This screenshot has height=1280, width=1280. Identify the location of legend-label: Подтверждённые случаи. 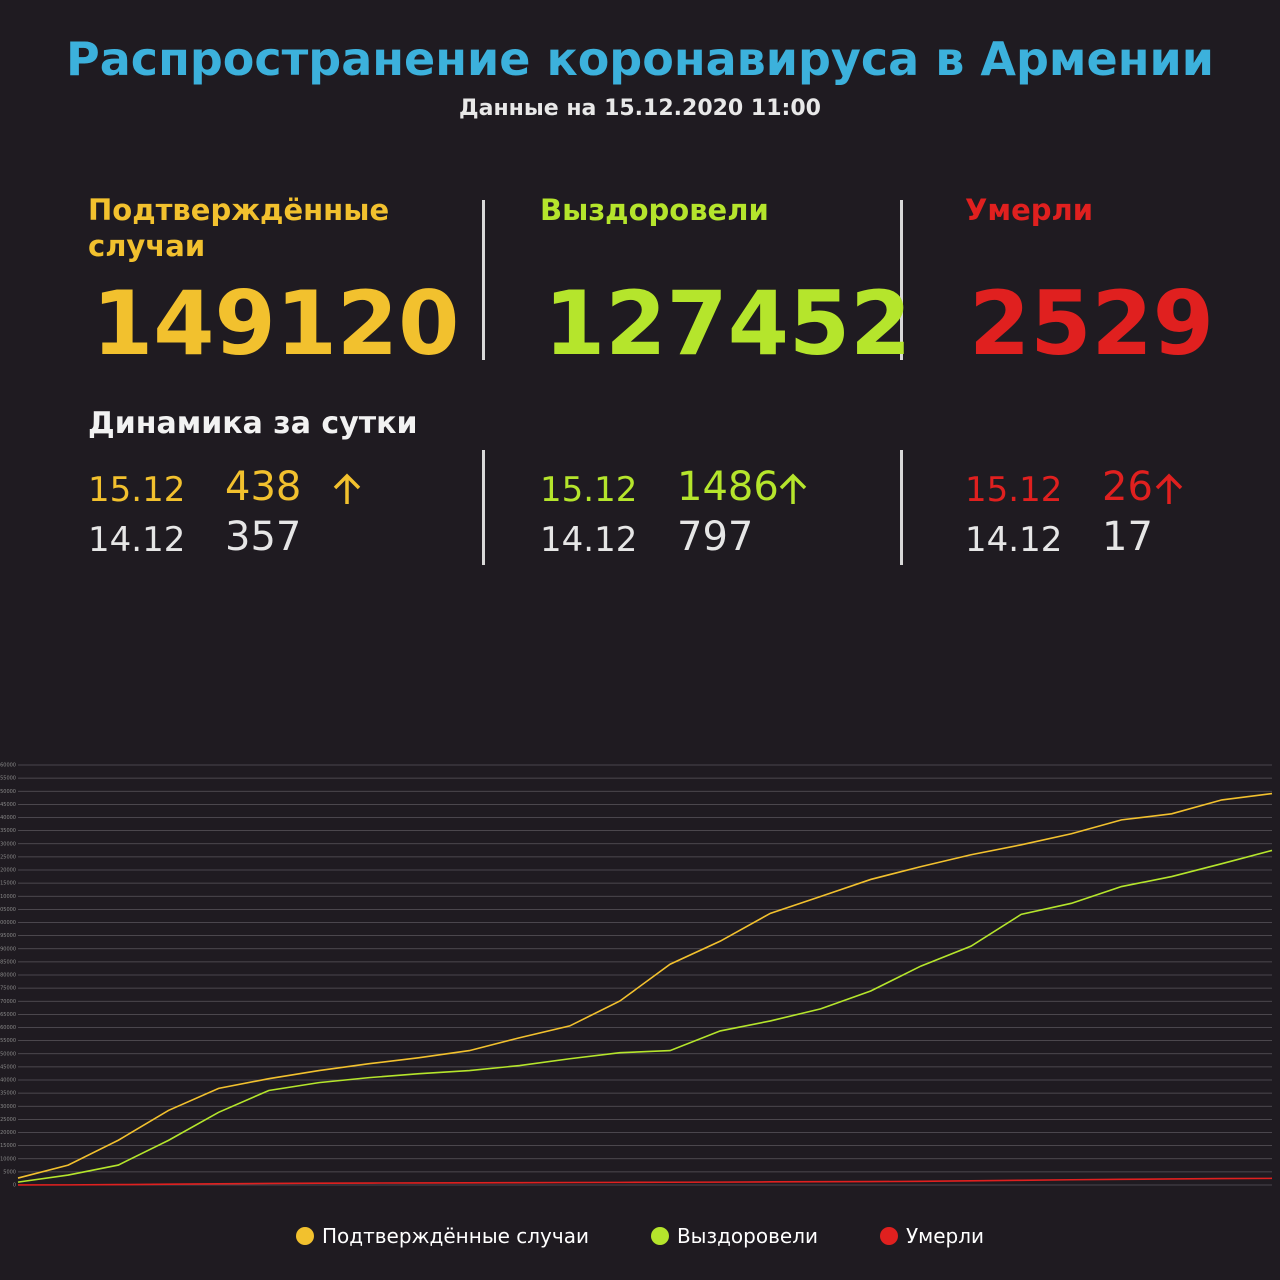
(455, 1236).